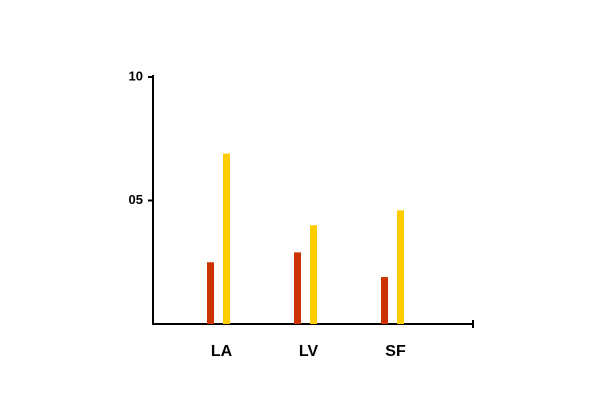 The height and width of the screenshot is (400, 600). I want to click on x-tick-label: SF, so click(395, 351).